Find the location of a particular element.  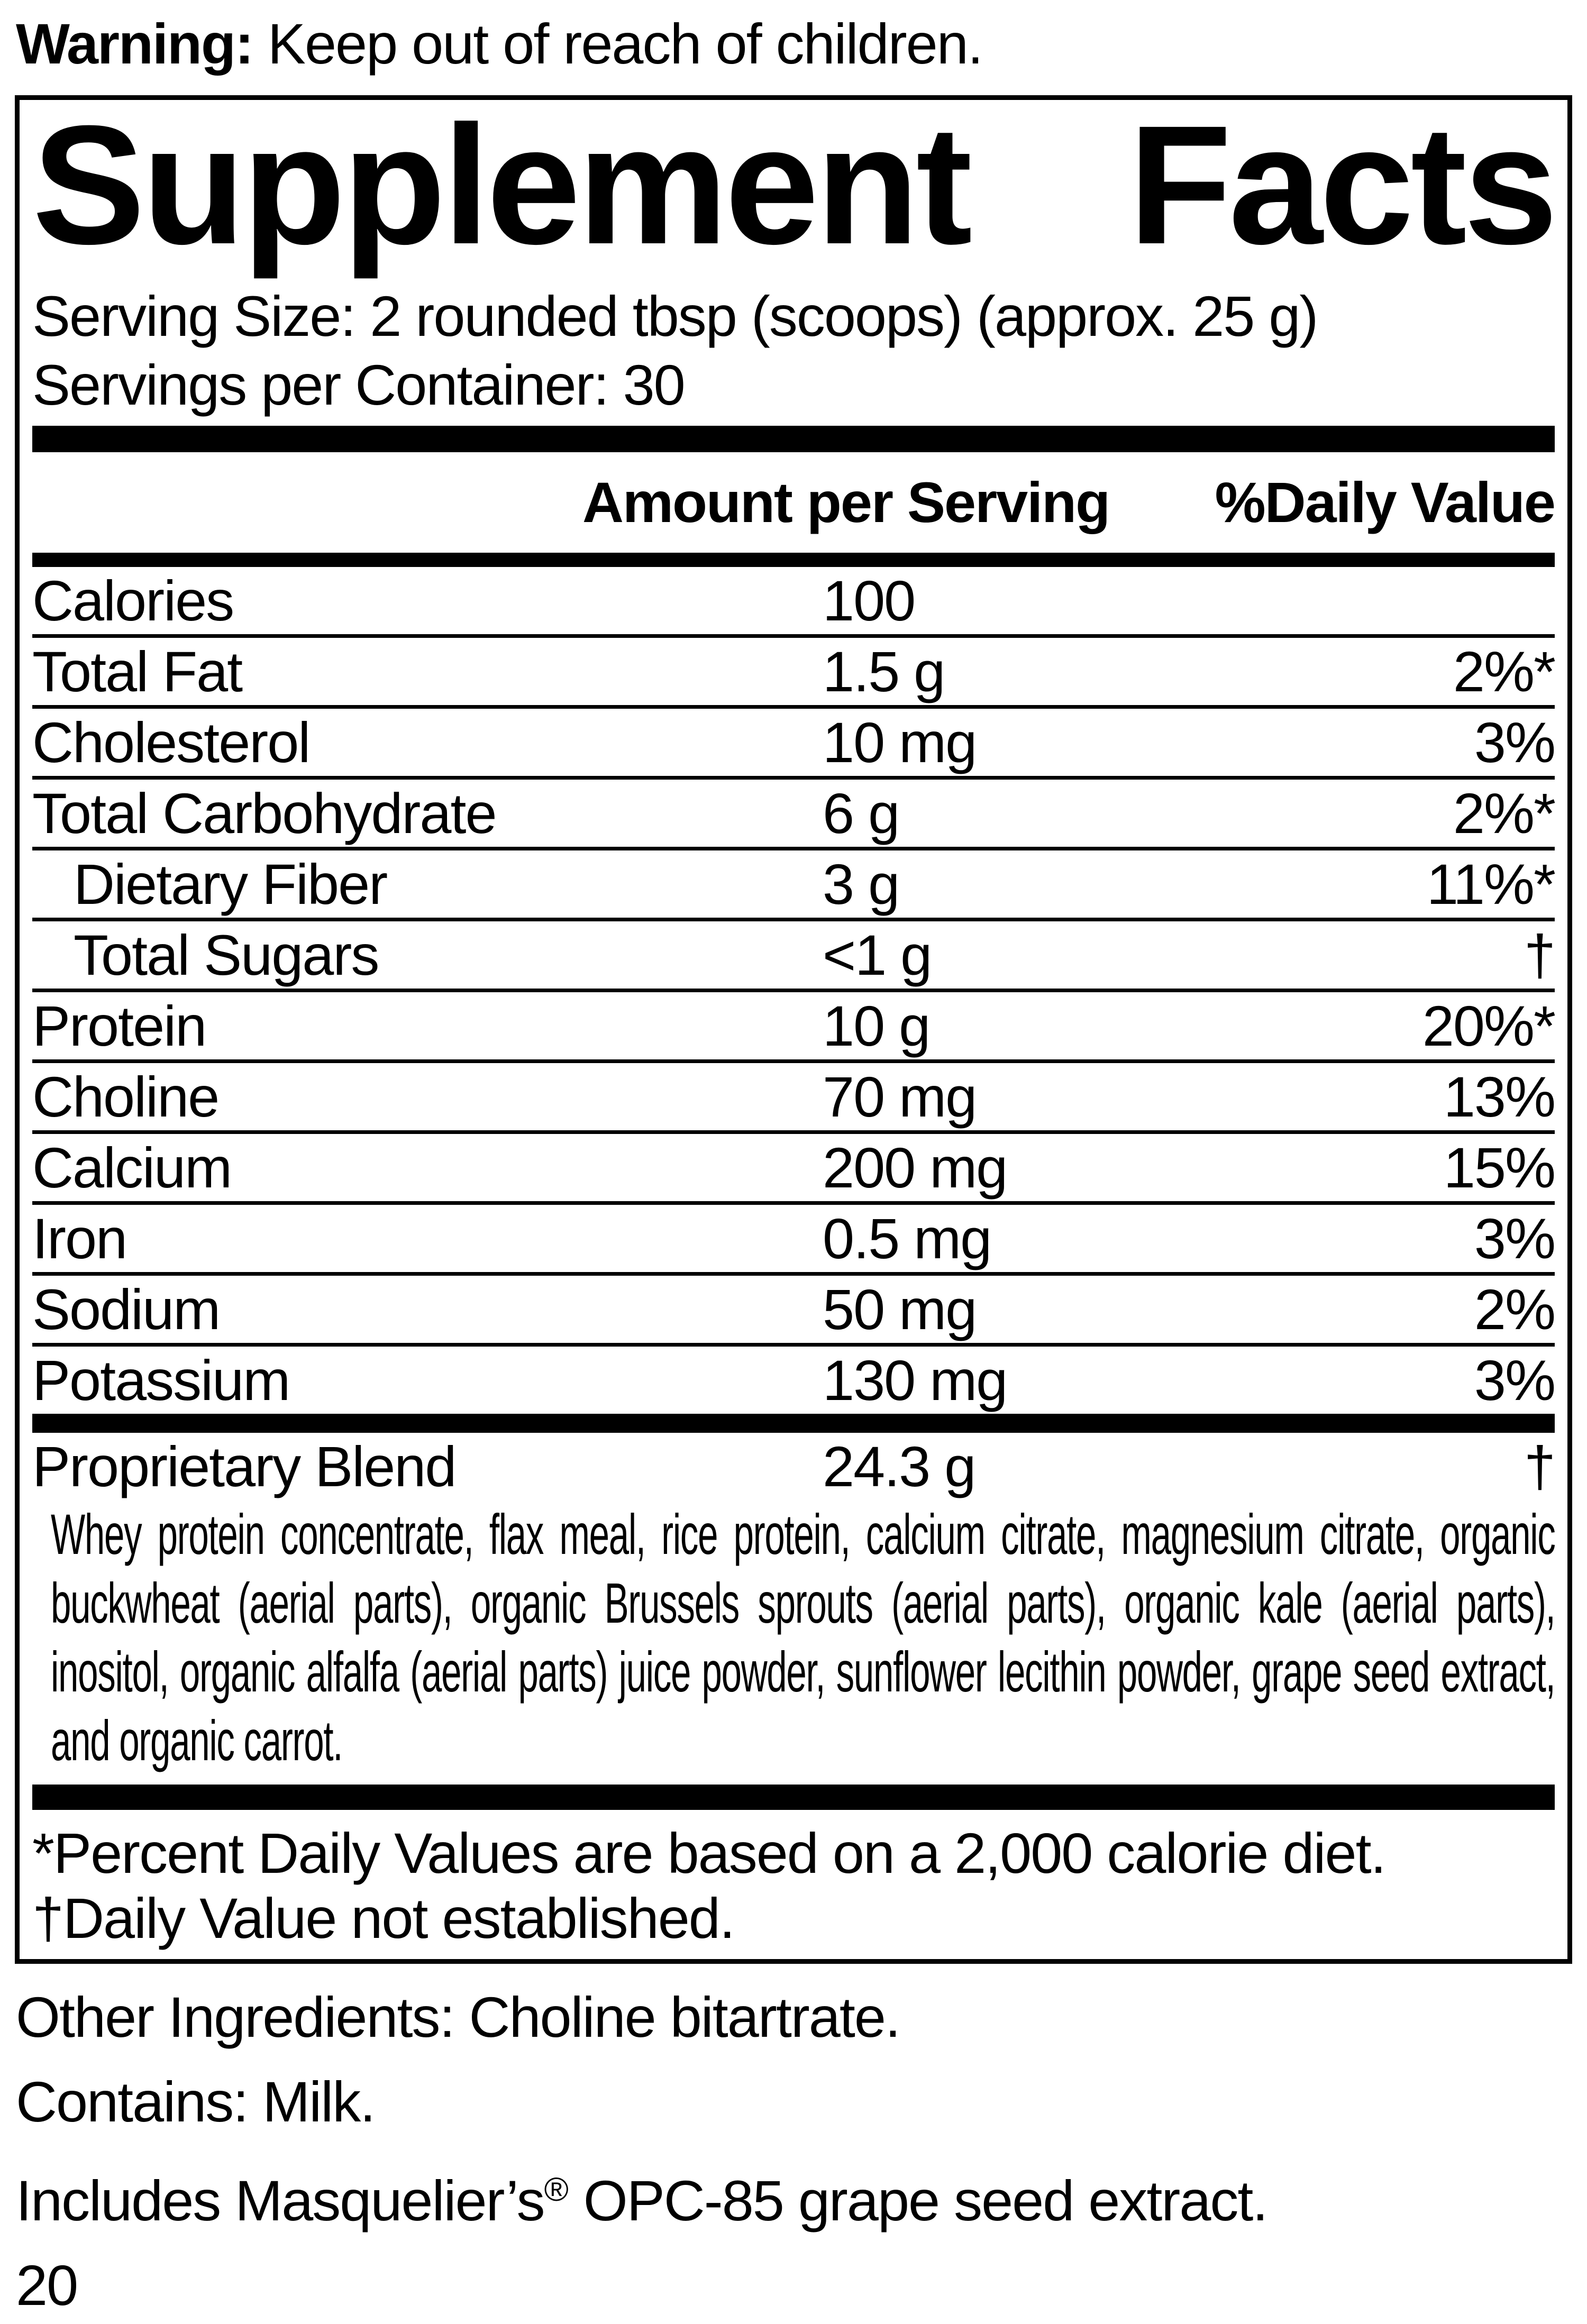

column-header-daily-value: %Daily Value is located at coordinates (1385, 502).